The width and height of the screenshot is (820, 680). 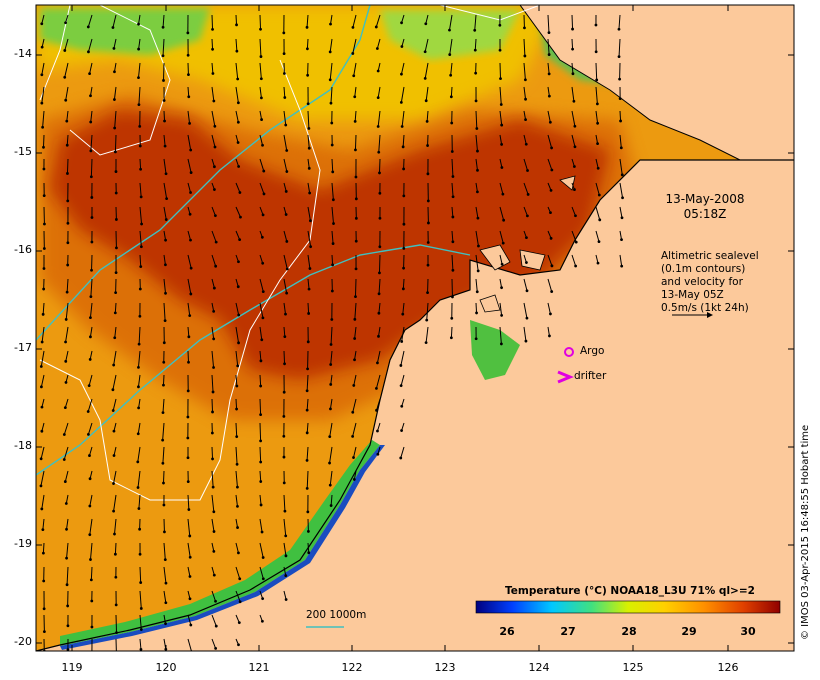 What do you see at coordinates (445, 667) in the screenshot?
I see `lon-label: 123` at bounding box center [445, 667].